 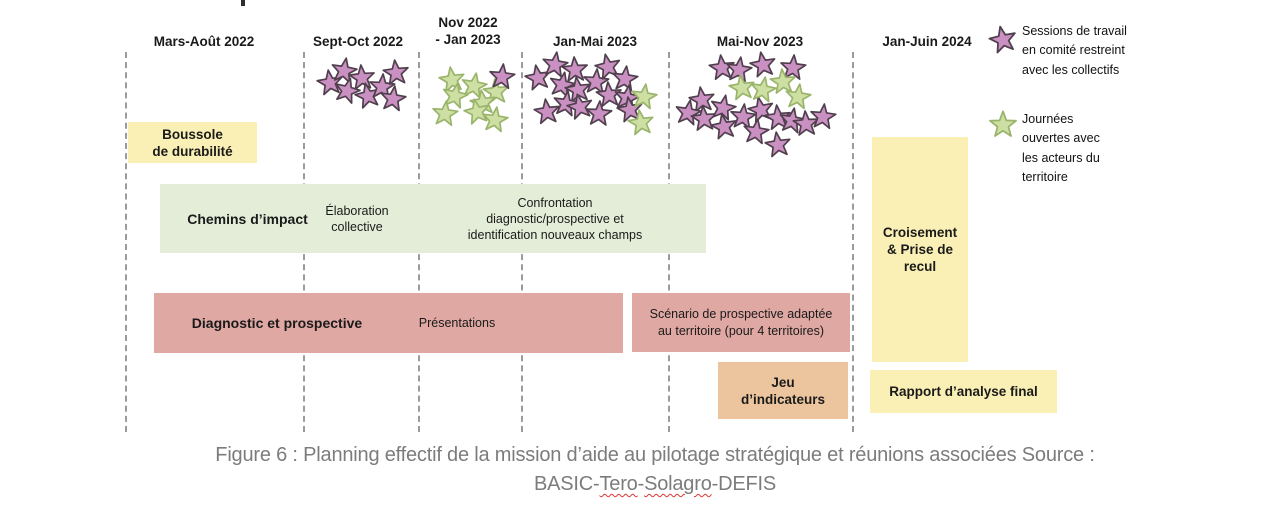 What do you see at coordinates (243, 3) in the screenshot?
I see `cropped-text-fragment` at bounding box center [243, 3].